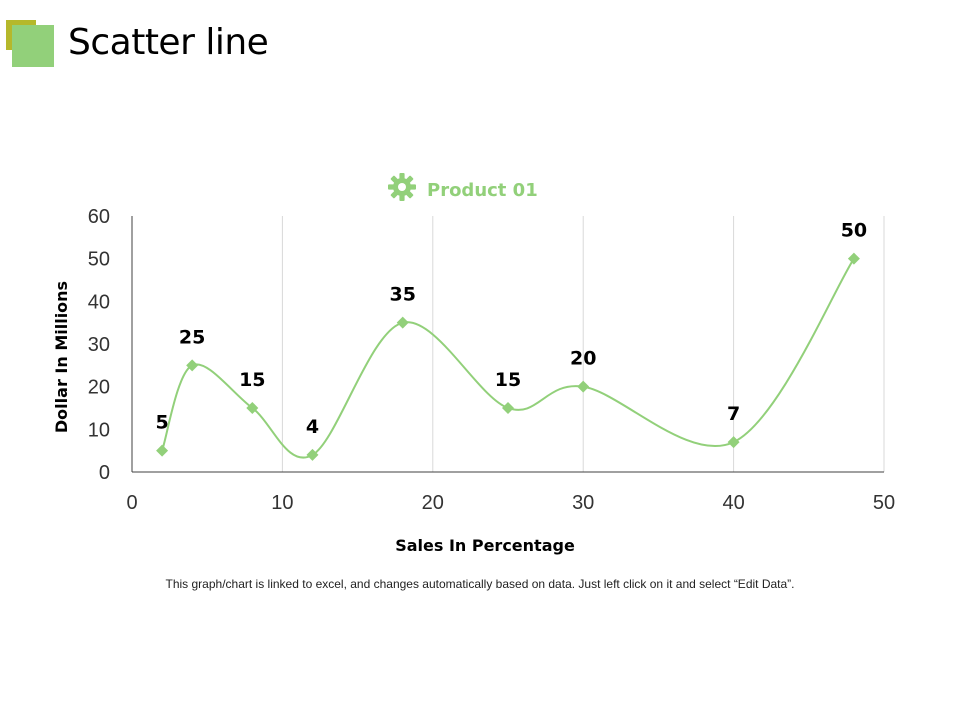 This screenshot has height=720, width=960. What do you see at coordinates (168, 42) in the screenshot?
I see `slide-title: Scatter line` at bounding box center [168, 42].